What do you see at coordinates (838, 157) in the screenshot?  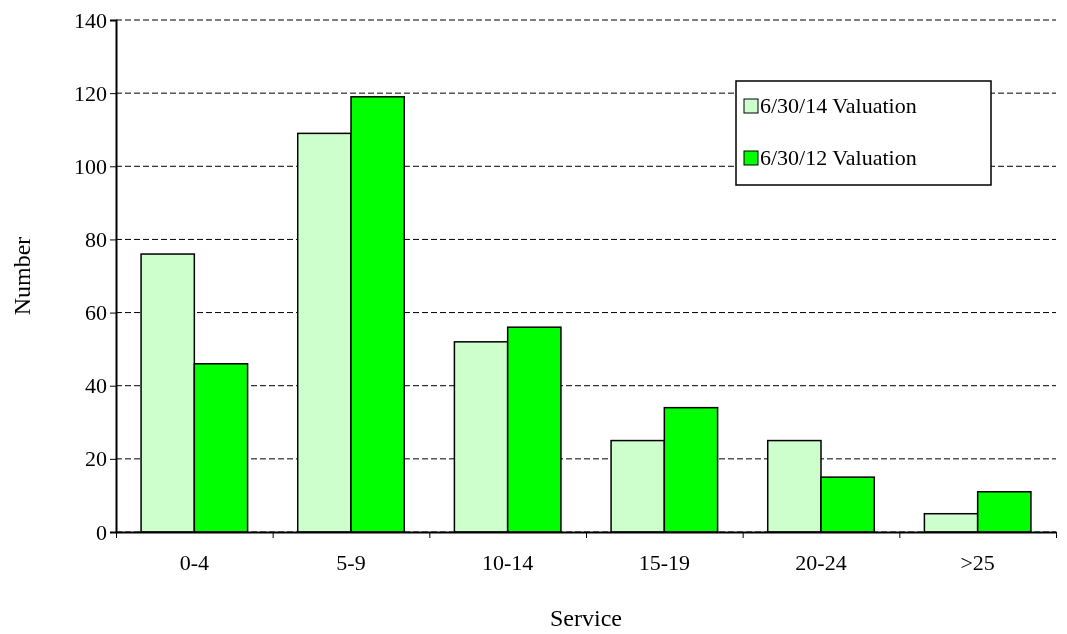 I see `legend-label: 6/30/12 Valuation` at bounding box center [838, 157].